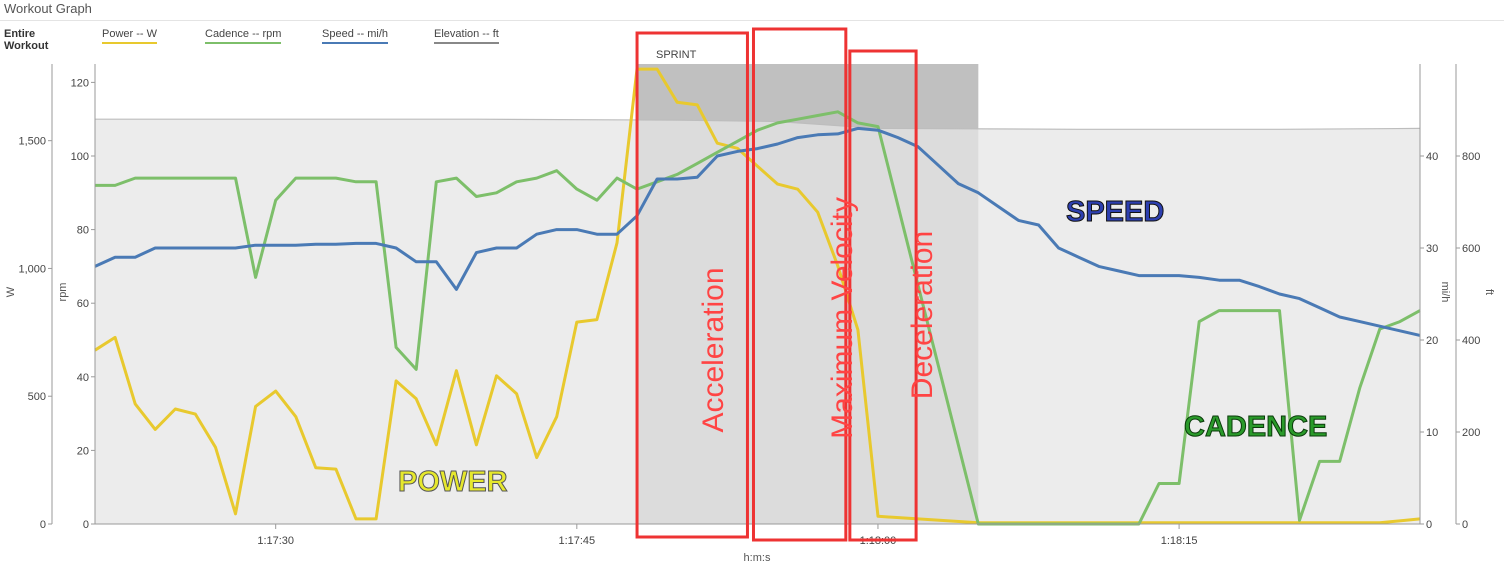  What do you see at coordinates (1432, 341) in the screenshot?
I see `speed-tick-label: 20` at bounding box center [1432, 341].